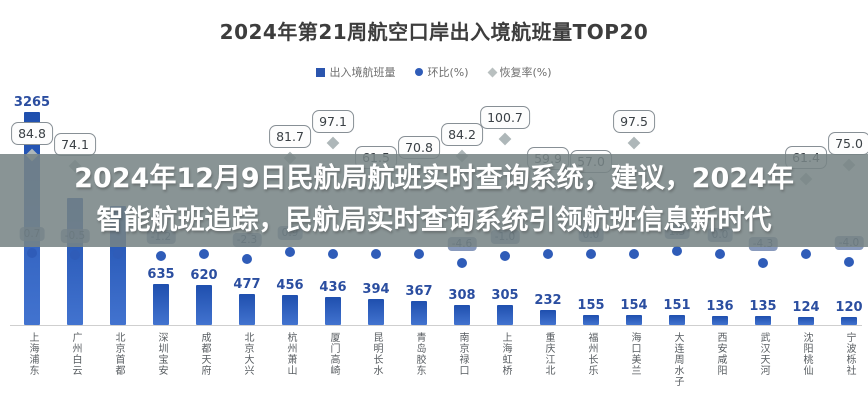  What do you see at coordinates (247, 284) in the screenshot?
I see `bar-value-label: 477` at bounding box center [247, 284].